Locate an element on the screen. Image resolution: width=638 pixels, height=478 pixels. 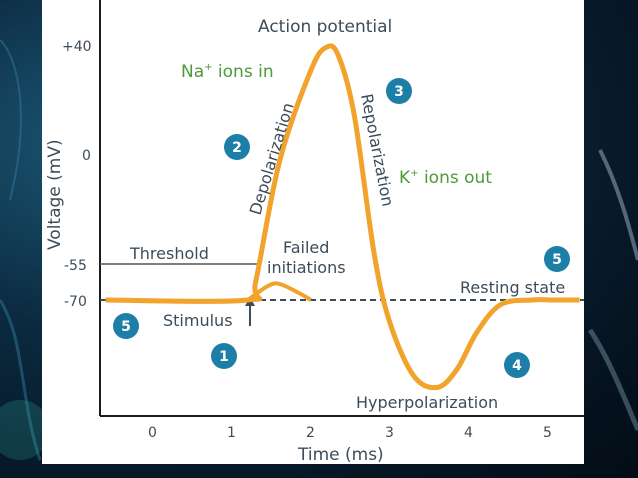
badge-3: 3 is located at coordinates (399, 91).